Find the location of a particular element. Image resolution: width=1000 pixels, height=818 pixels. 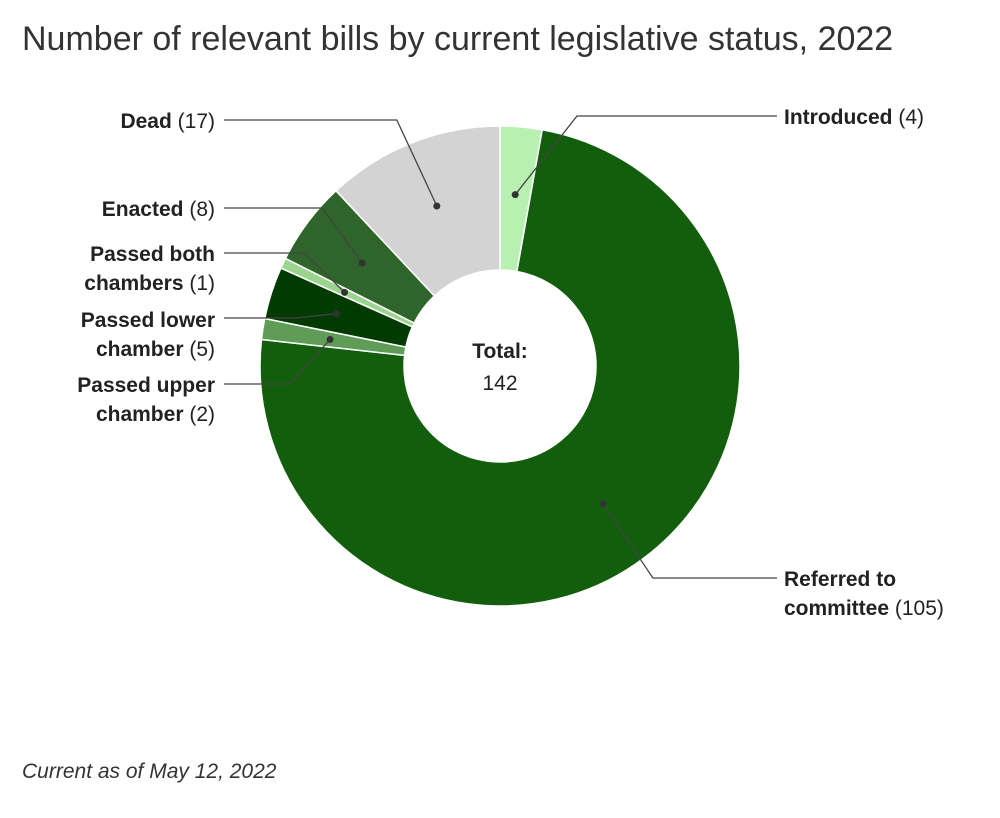

slice-label-dead: Dead (17) is located at coordinates (167, 121).